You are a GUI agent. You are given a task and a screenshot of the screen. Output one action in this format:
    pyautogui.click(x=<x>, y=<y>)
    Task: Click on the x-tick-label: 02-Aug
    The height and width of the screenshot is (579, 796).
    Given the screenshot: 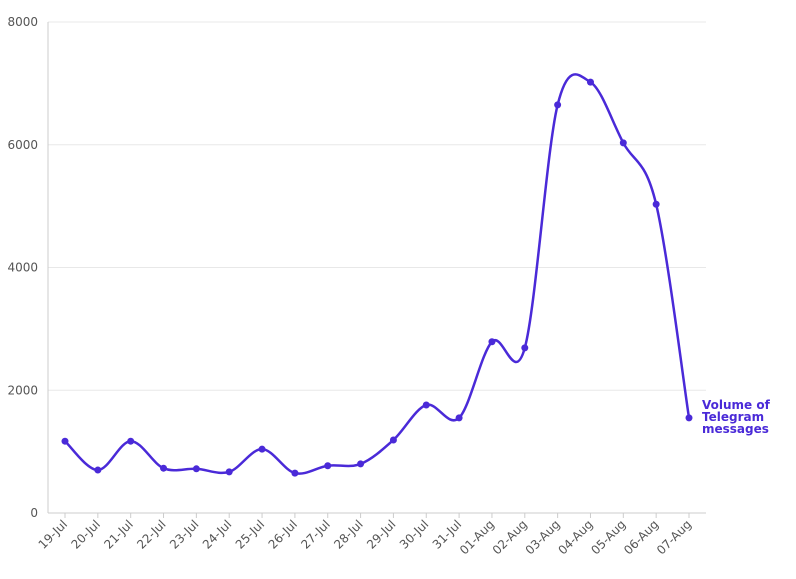 What is the action you would take?
    pyautogui.click(x=510, y=537)
    